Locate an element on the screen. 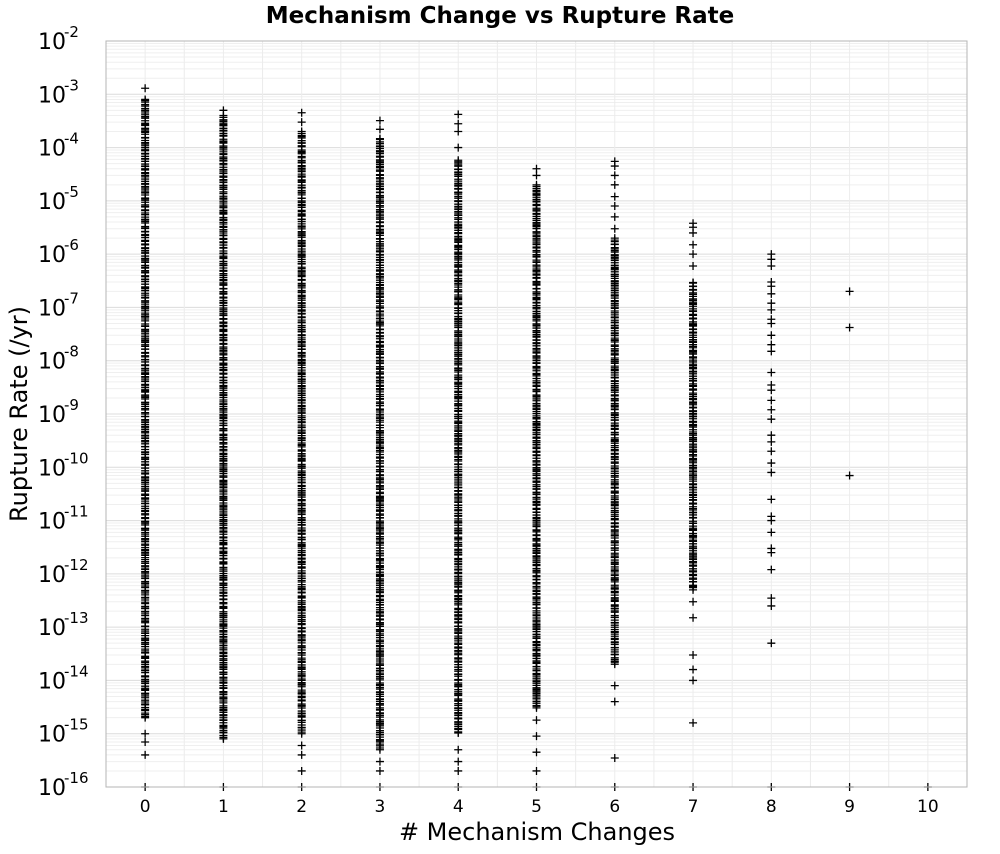 This screenshot has width=1000, height=854. x-tick-label: 3 is located at coordinates (380, 807).